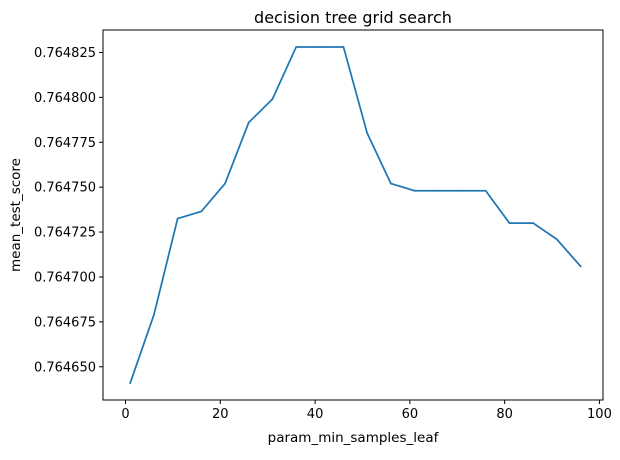 The height and width of the screenshot is (460, 620). Describe the element at coordinates (65, 367) in the screenshot. I see `y-tick-label: 0.764650` at that location.